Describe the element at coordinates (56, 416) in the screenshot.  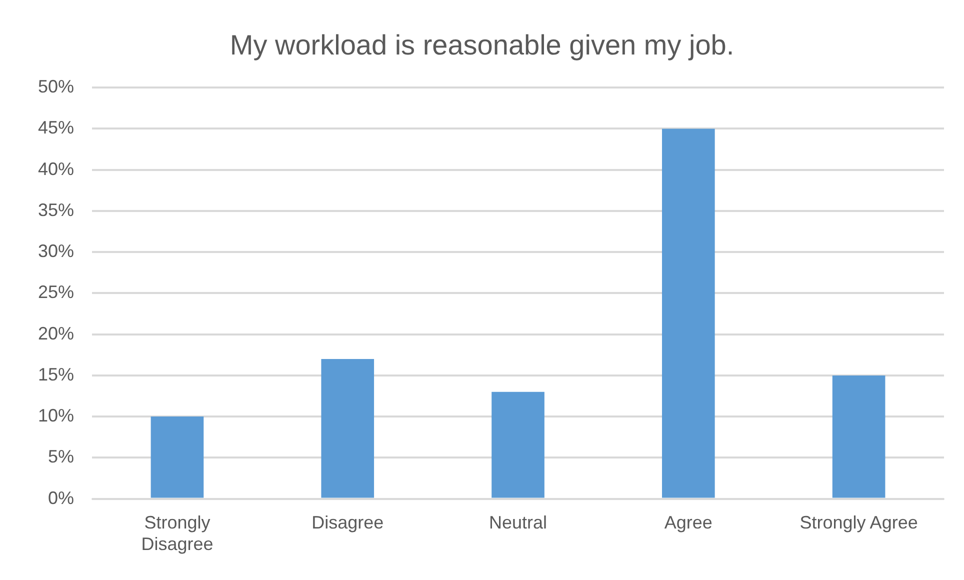
I see `y-tick-label: 10%` at that location.